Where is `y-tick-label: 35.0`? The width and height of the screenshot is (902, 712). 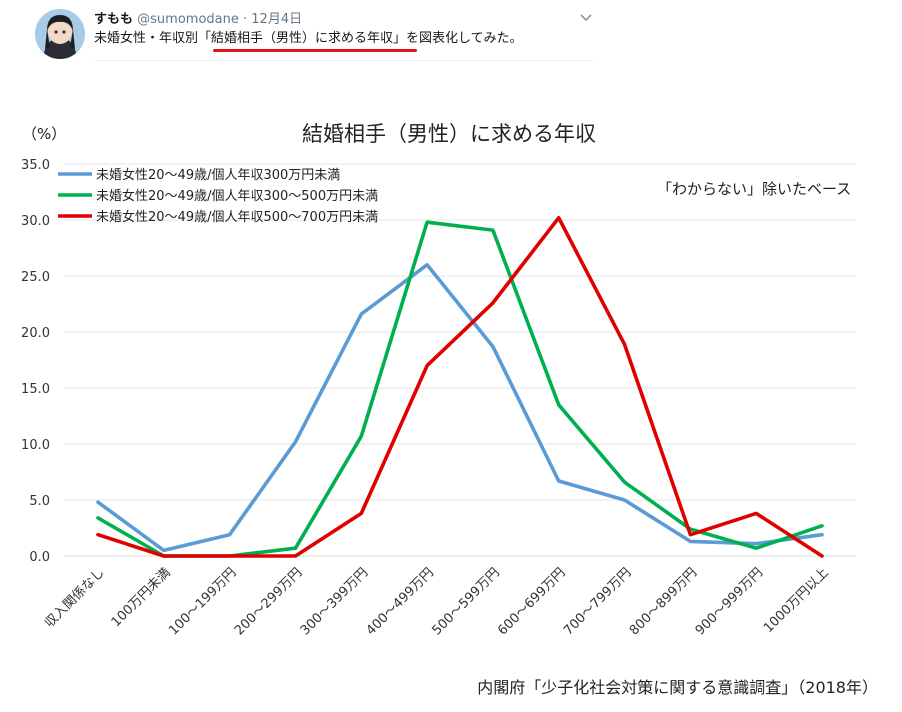
y-tick-label: 35.0 is located at coordinates (35, 165).